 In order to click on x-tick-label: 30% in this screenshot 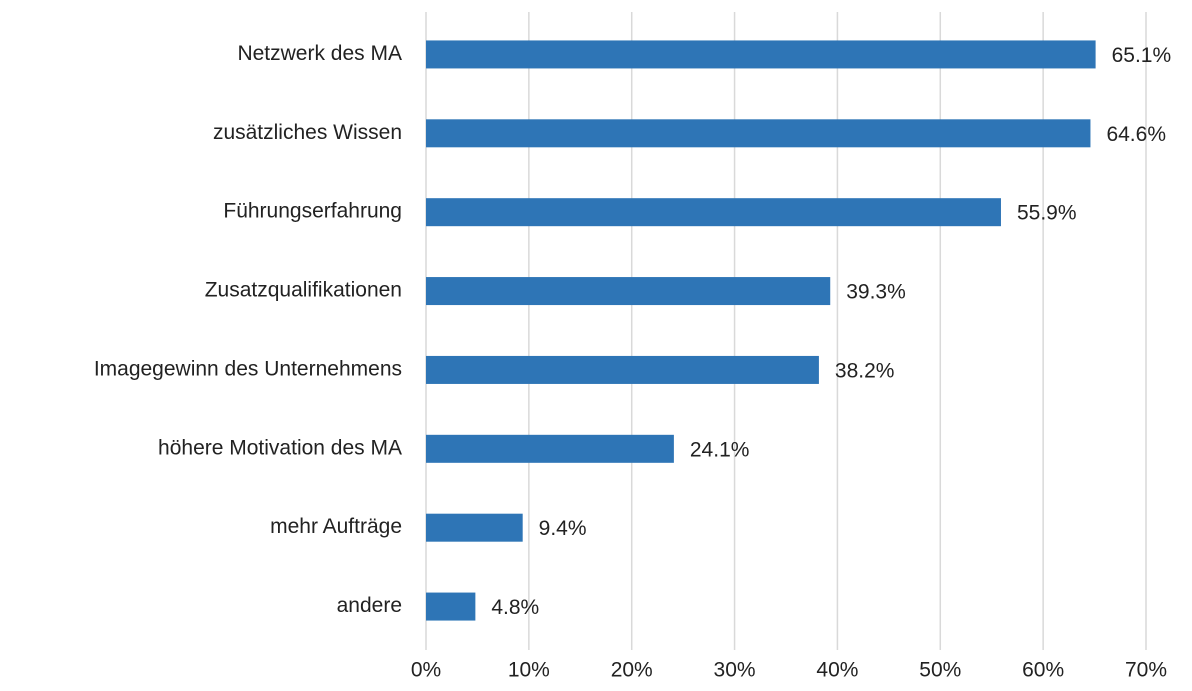, I will do `click(735, 670)`.